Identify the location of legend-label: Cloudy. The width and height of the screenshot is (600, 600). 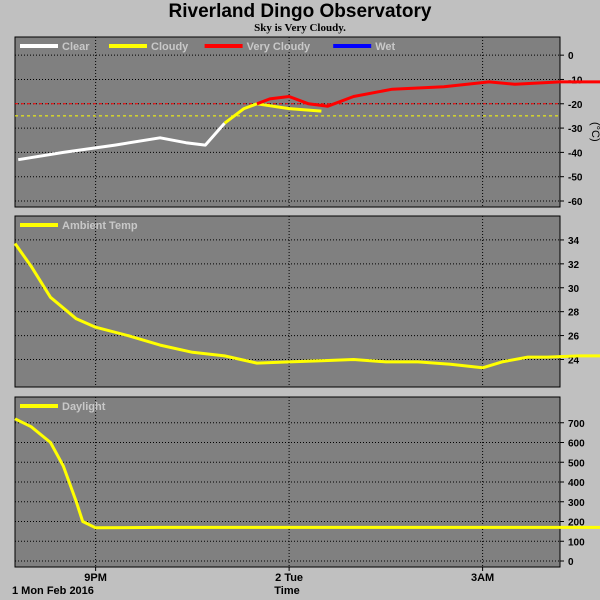
(170, 47).